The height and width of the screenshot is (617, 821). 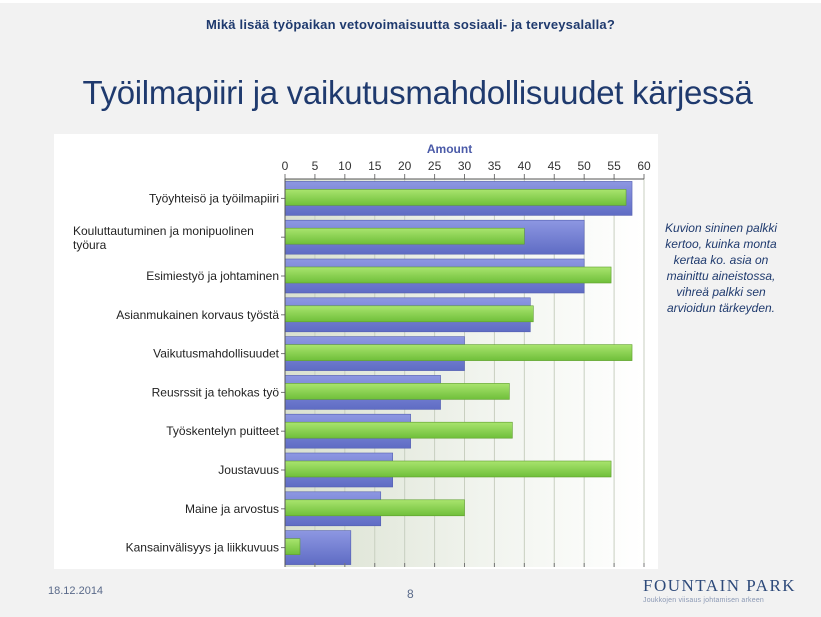 What do you see at coordinates (555, 166) in the screenshot?
I see `x-tick-label: 45` at bounding box center [555, 166].